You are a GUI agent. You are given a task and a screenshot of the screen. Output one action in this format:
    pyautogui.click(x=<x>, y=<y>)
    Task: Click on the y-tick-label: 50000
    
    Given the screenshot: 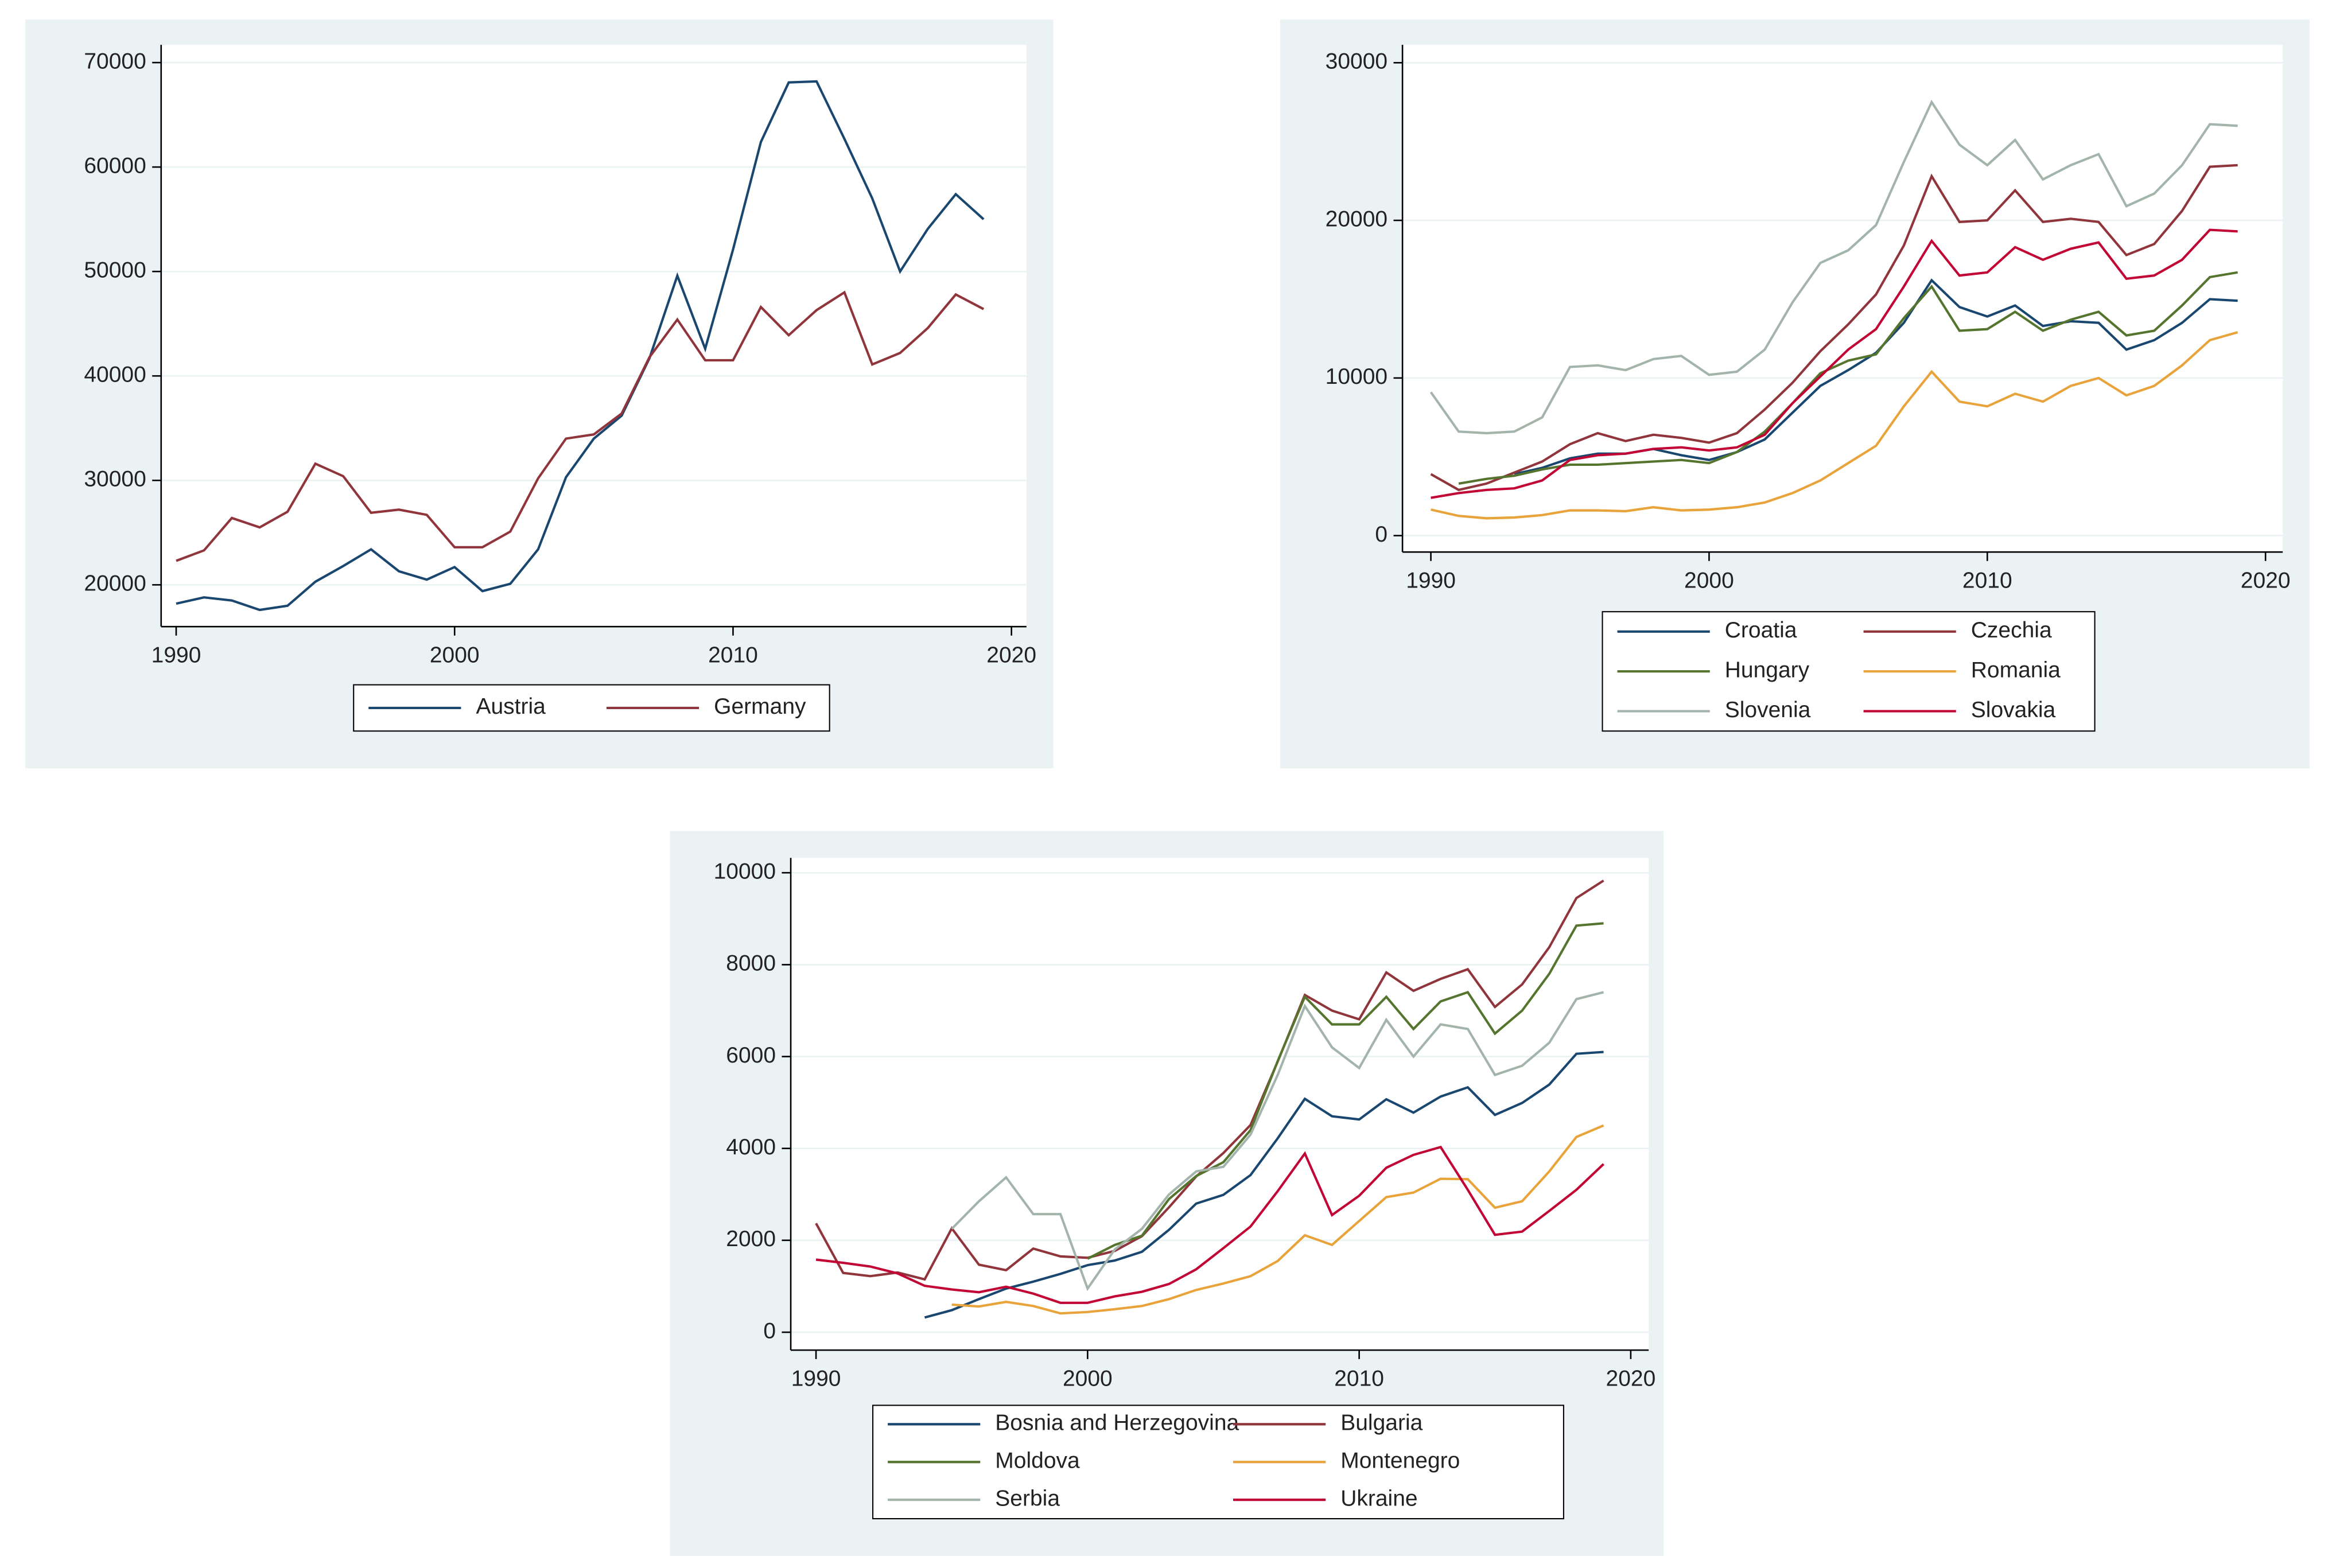 What is the action you would take?
    pyautogui.click(x=115, y=270)
    